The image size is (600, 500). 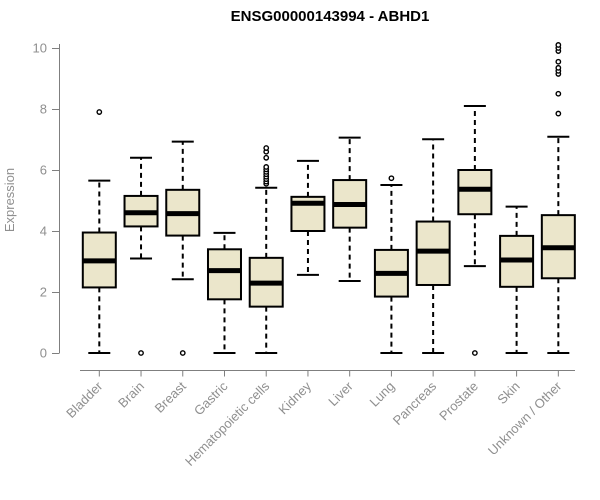 What do you see at coordinates (381, 394) in the screenshot?
I see `x-tick-label-lung: Lung` at bounding box center [381, 394].